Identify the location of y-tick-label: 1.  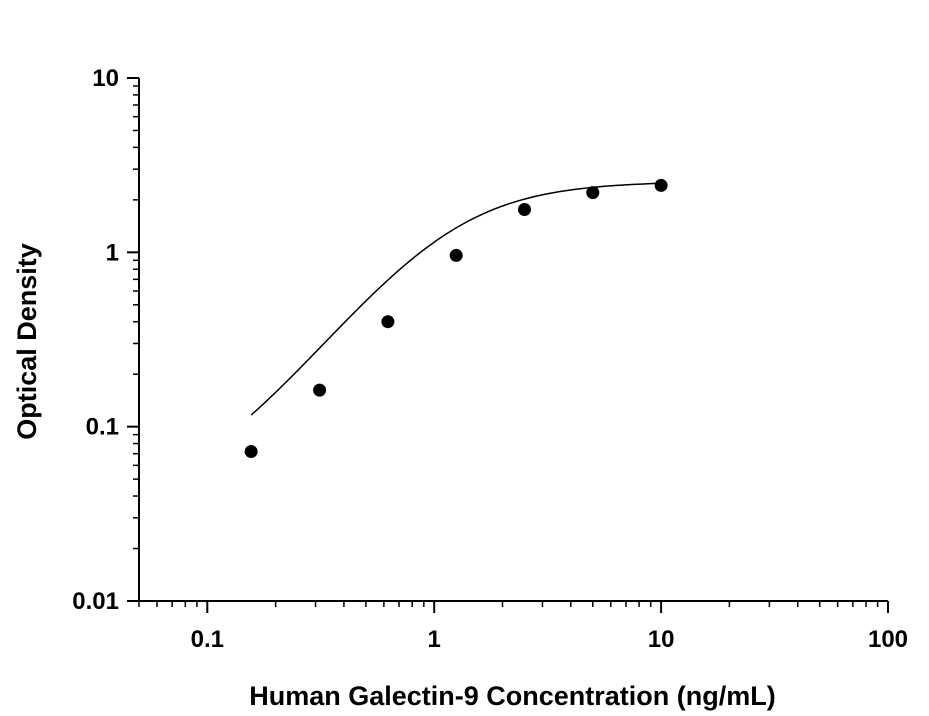
(112, 252).